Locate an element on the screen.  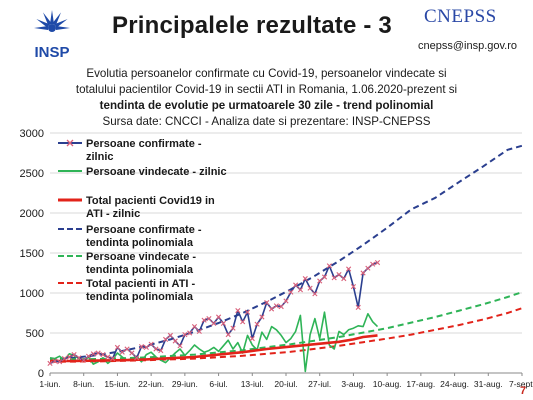
y-tick-label: 2000 is located at coordinates (32, 214).